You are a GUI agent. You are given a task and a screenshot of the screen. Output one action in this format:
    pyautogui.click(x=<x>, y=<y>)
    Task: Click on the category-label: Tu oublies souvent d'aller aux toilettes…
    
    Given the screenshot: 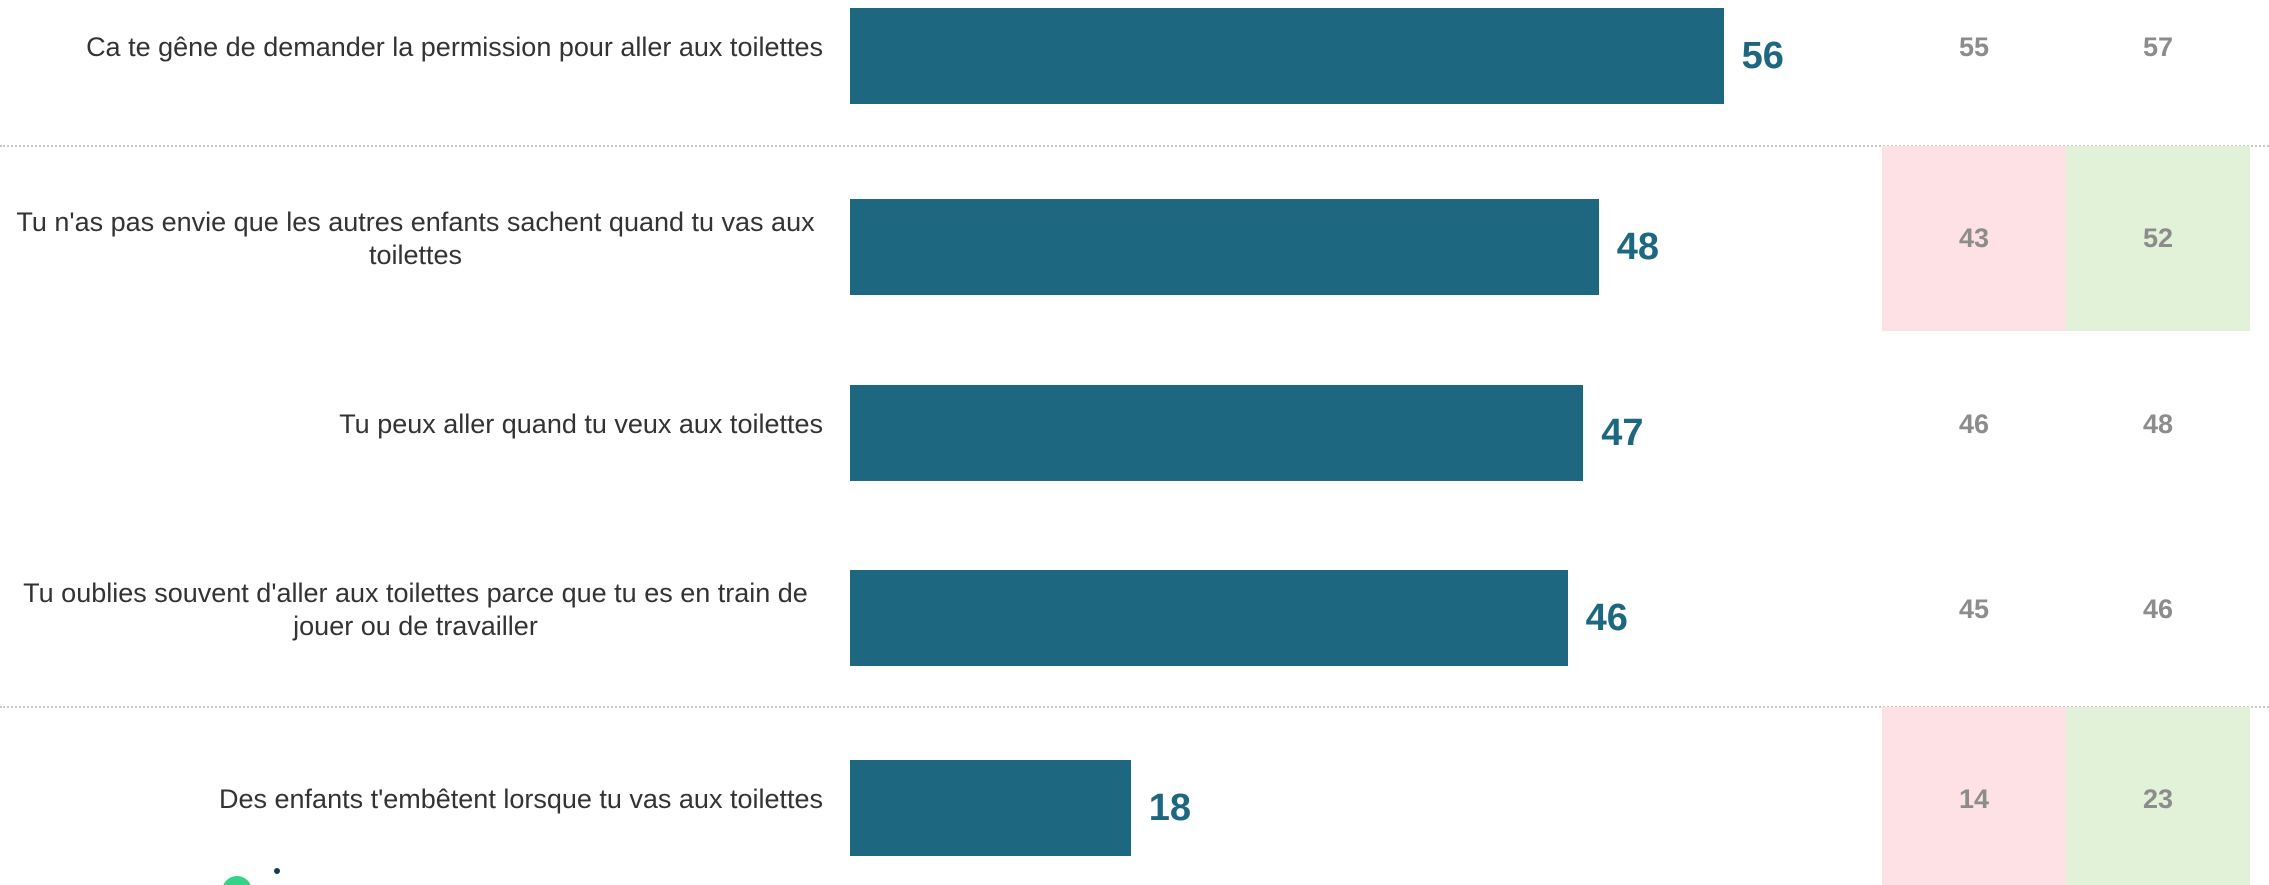 What is the action you would take?
    pyautogui.click(x=415, y=609)
    